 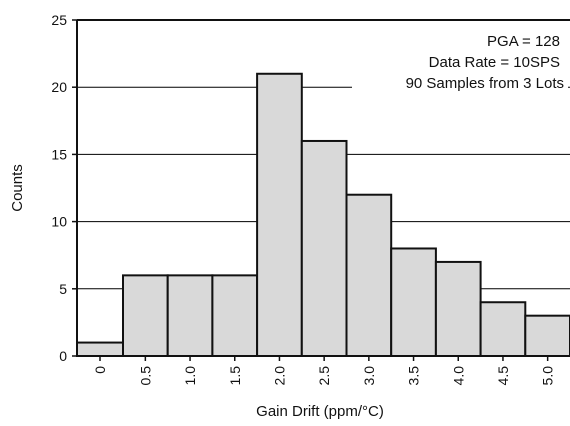 What do you see at coordinates (100, 370) in the screenshot?
I see `x-tick-label-0: 0` at bounding box center [100, 370].